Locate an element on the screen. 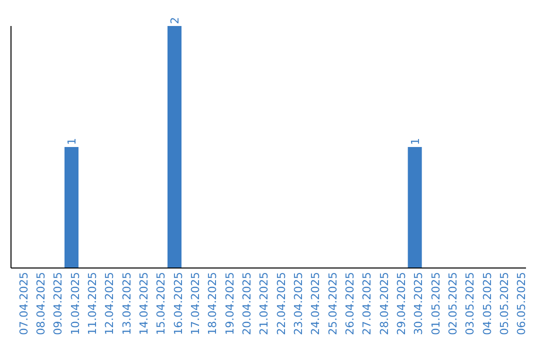 The height and width of the screenshot is (340, 540). x-tick-label: 15.04.2025 is located at coordinates (161, 303).